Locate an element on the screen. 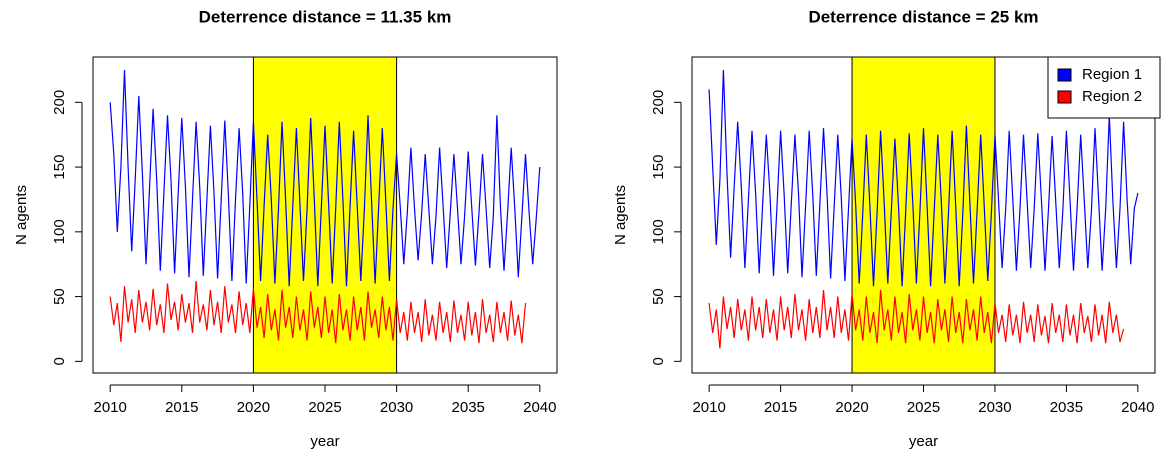  legend-box is located at coordinates (1104, 87).